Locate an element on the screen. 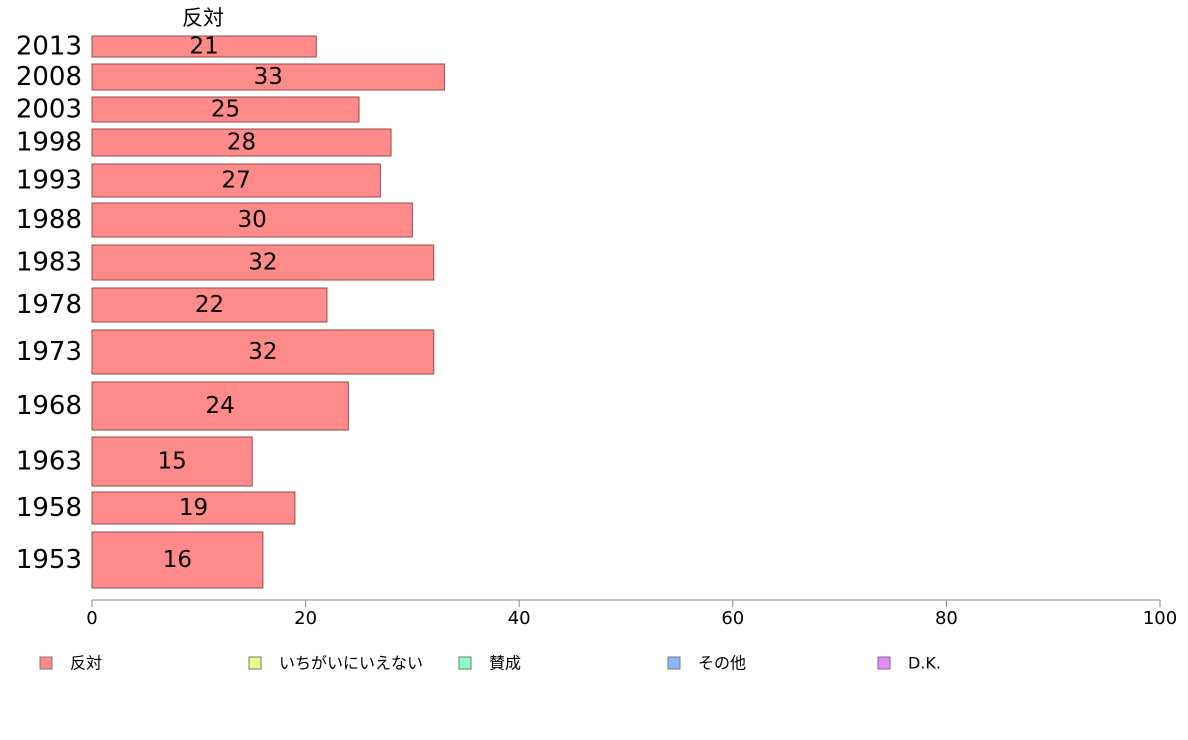 Image resolution: width=1188 pixels, height=740 pixels. x-tick-label: 20 is located at coordinates (305, 618).